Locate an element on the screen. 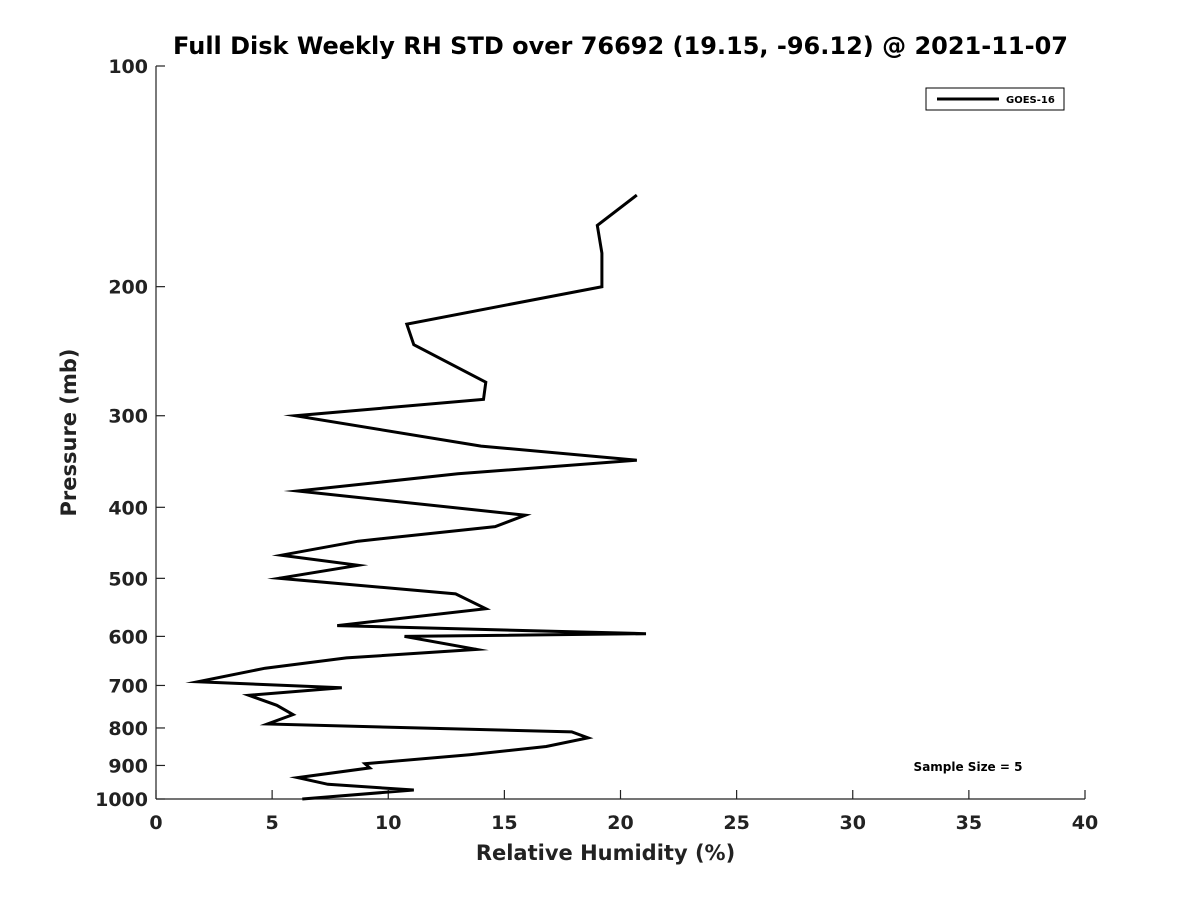 This screenshot has width=1200, height=900. x-tick-label: 25 is located at coordinates (736, 823).